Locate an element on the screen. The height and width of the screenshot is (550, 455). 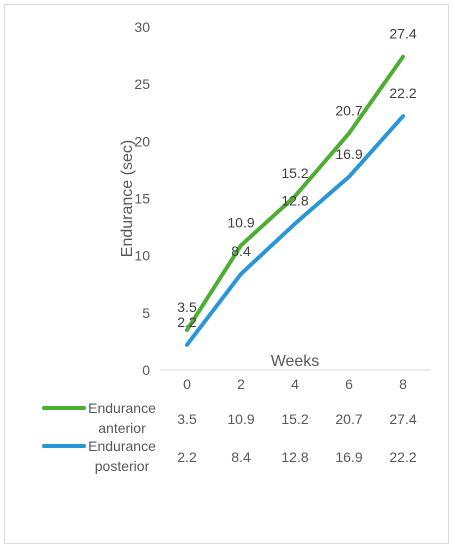
y-tick-label: 10 is located at coordinates (142, 256).